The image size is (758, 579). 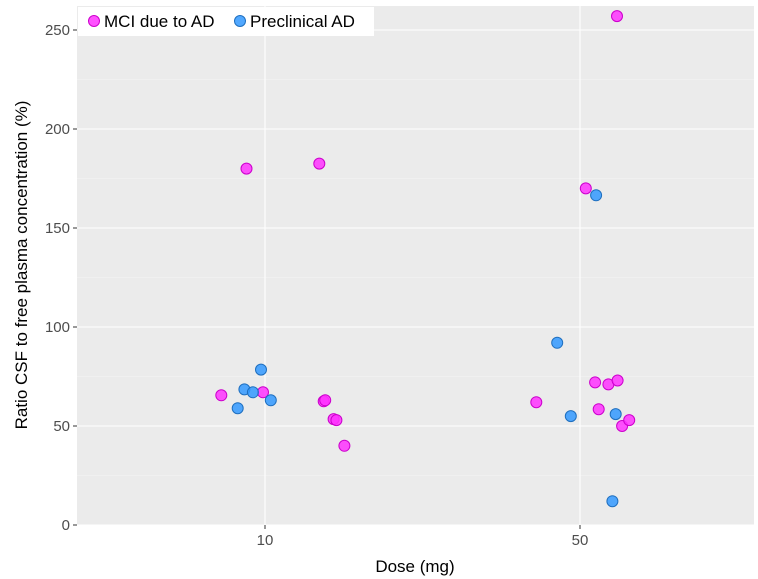 I want to click on y-tick-label: 100, so click(x=57, y=327).